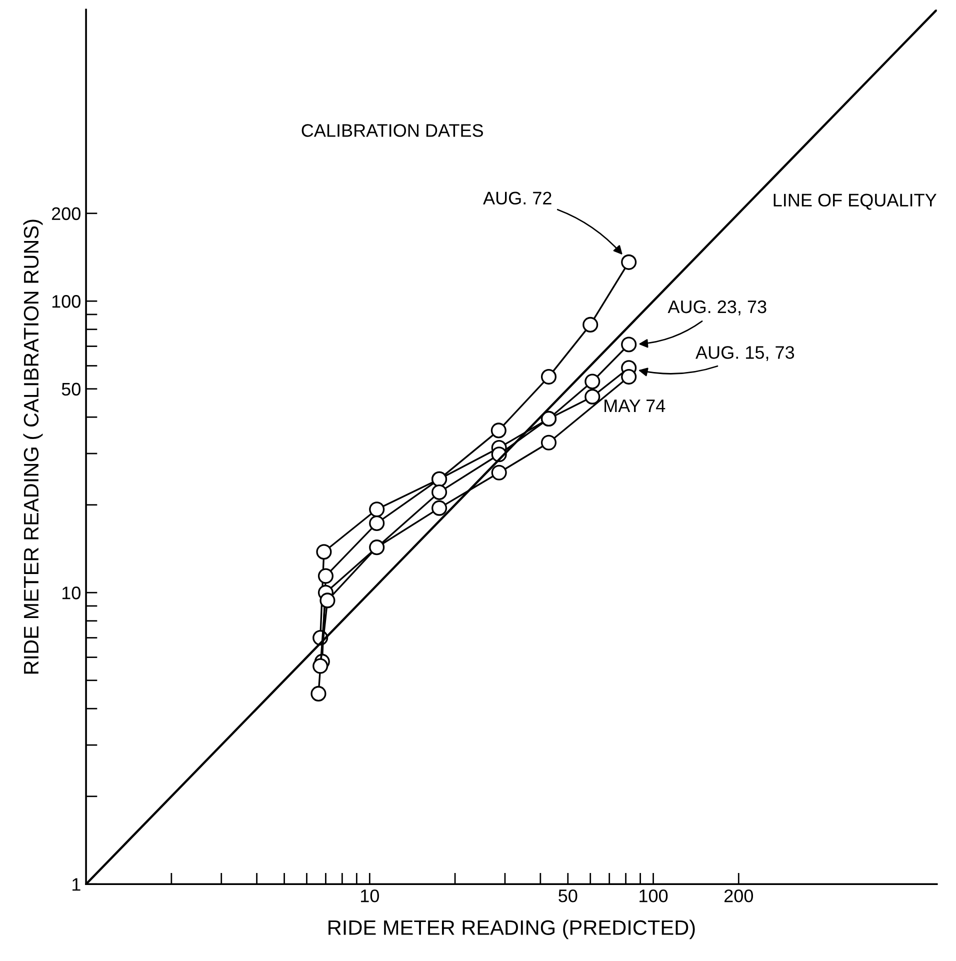 Image resolution: width=956 pixels, height=961 pixels. What do you see at coordinates (745, 353) in the screenshot?
I see `text: AUG. 15, 73` at bounding box center [745, 353].